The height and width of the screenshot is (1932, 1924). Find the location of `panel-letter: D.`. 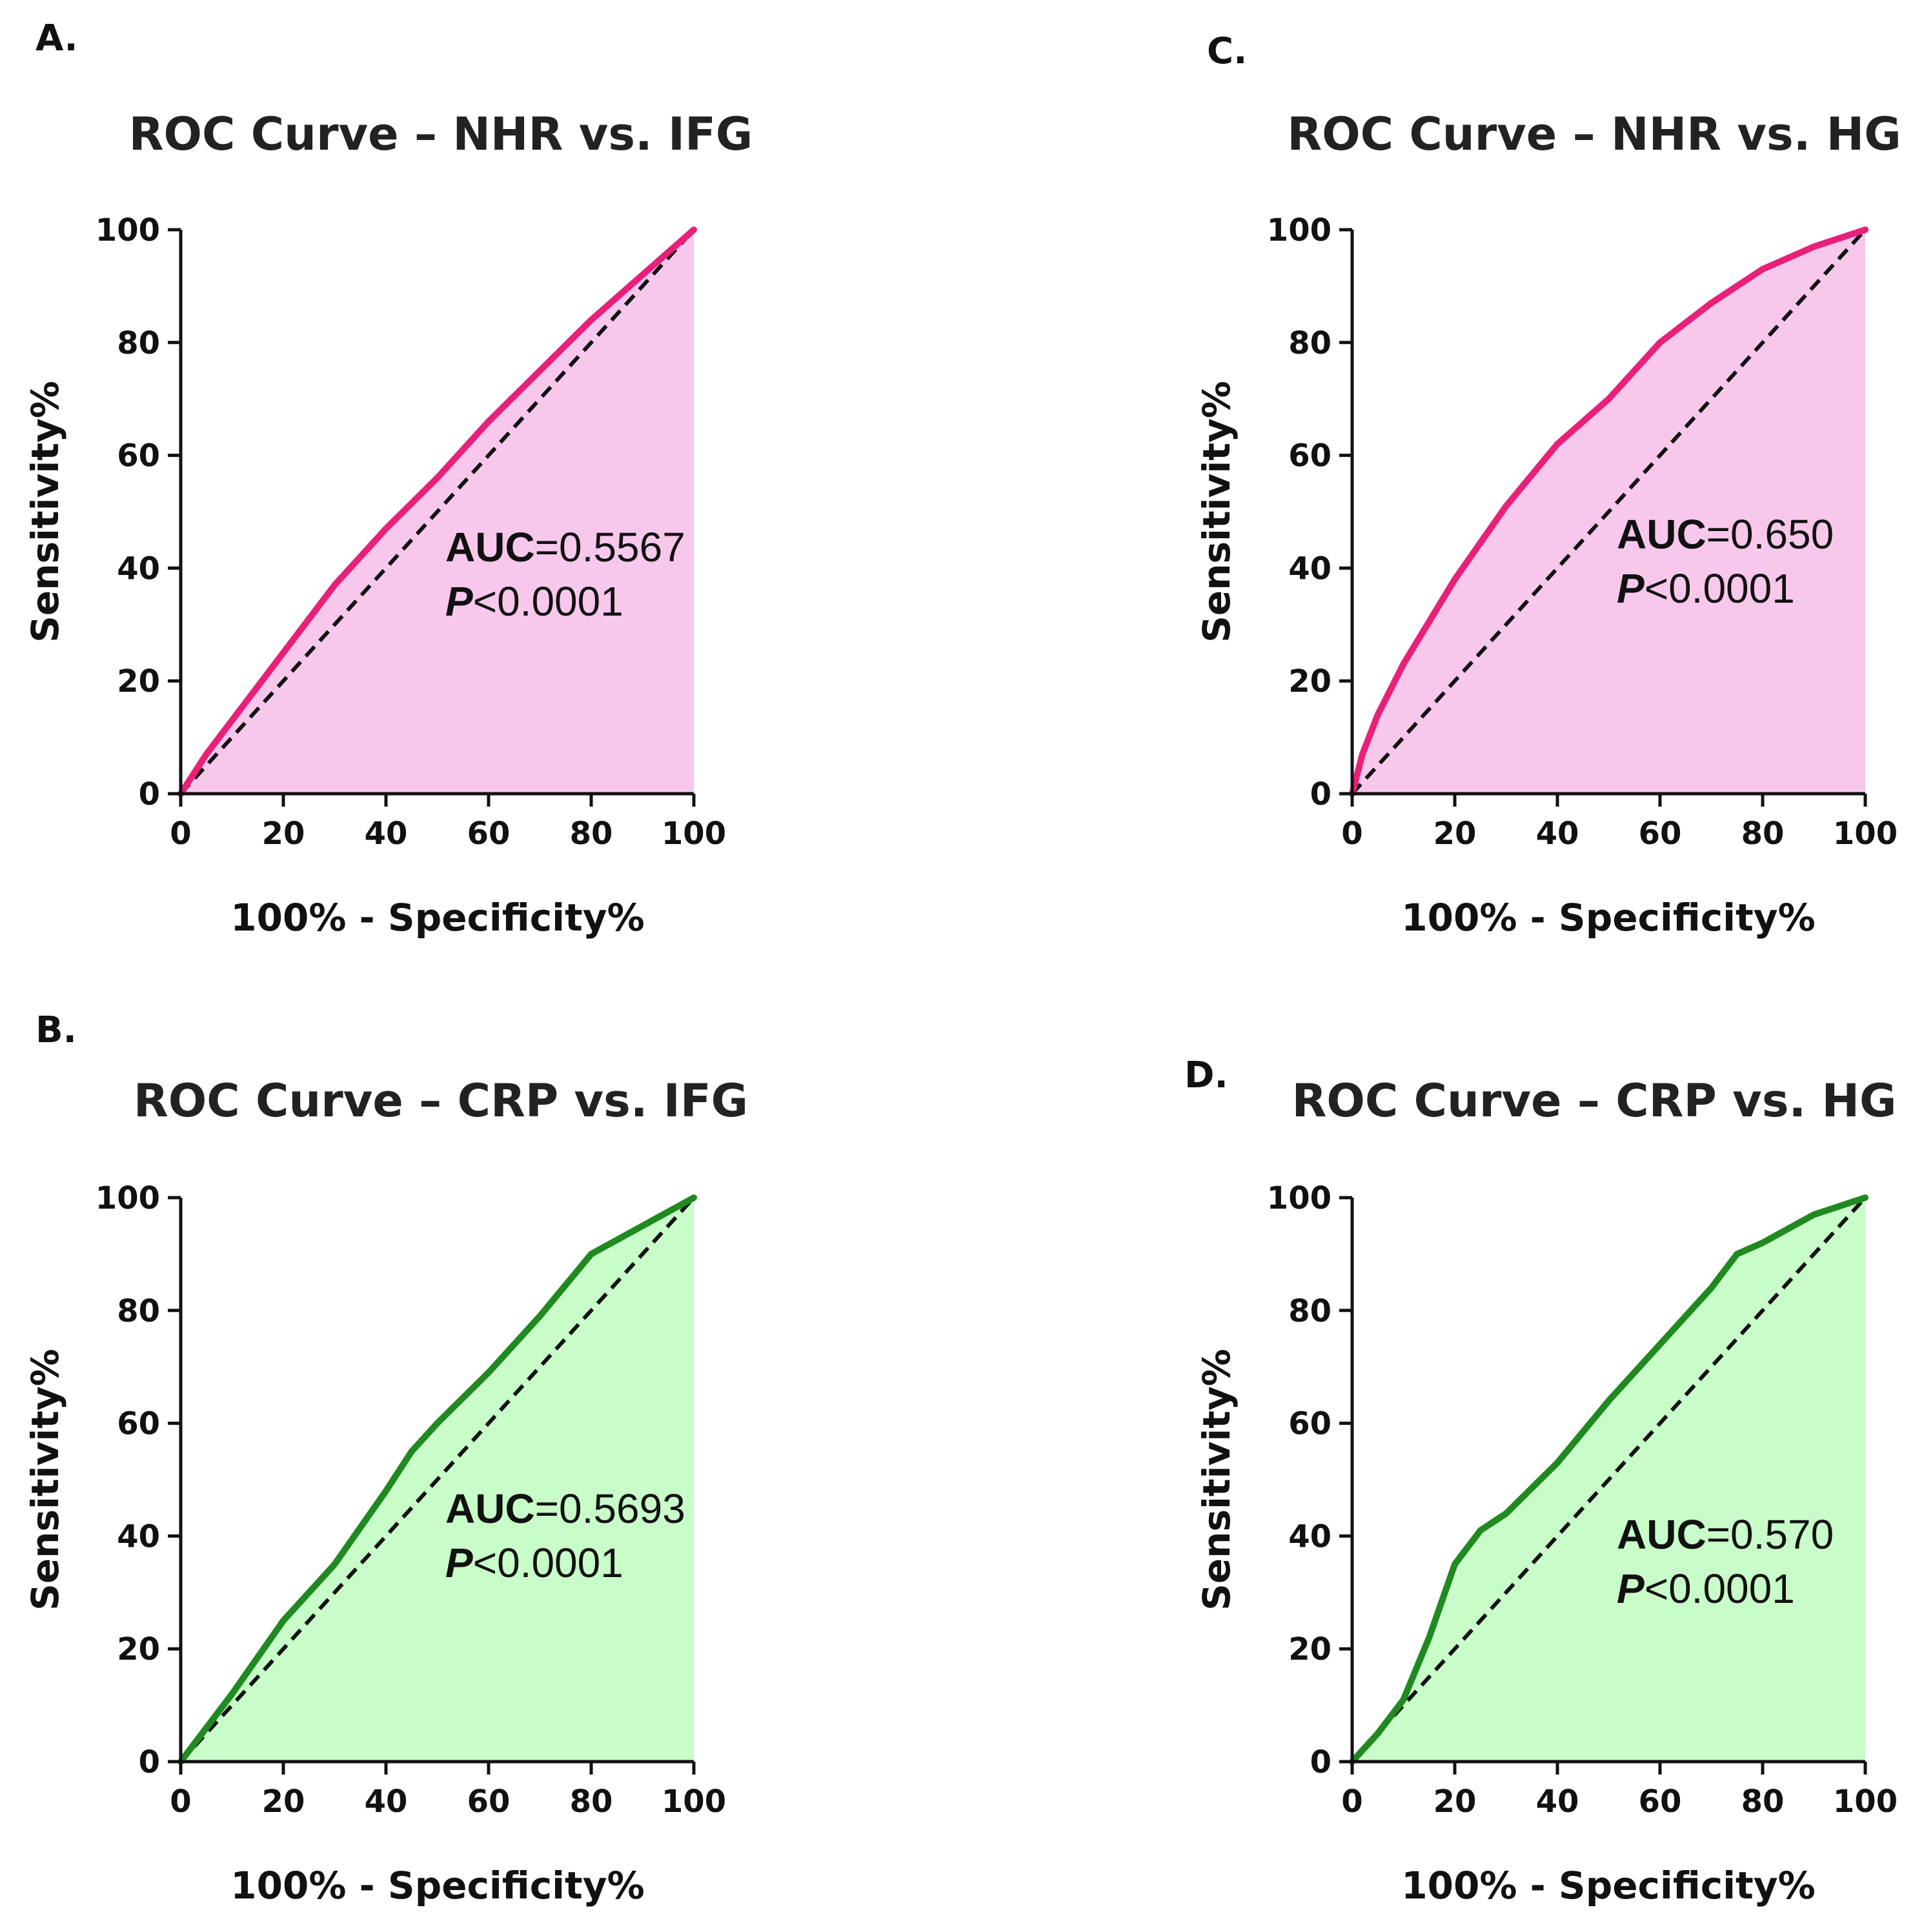

panel-letter: D. is located at coordinates (1206, 1075).